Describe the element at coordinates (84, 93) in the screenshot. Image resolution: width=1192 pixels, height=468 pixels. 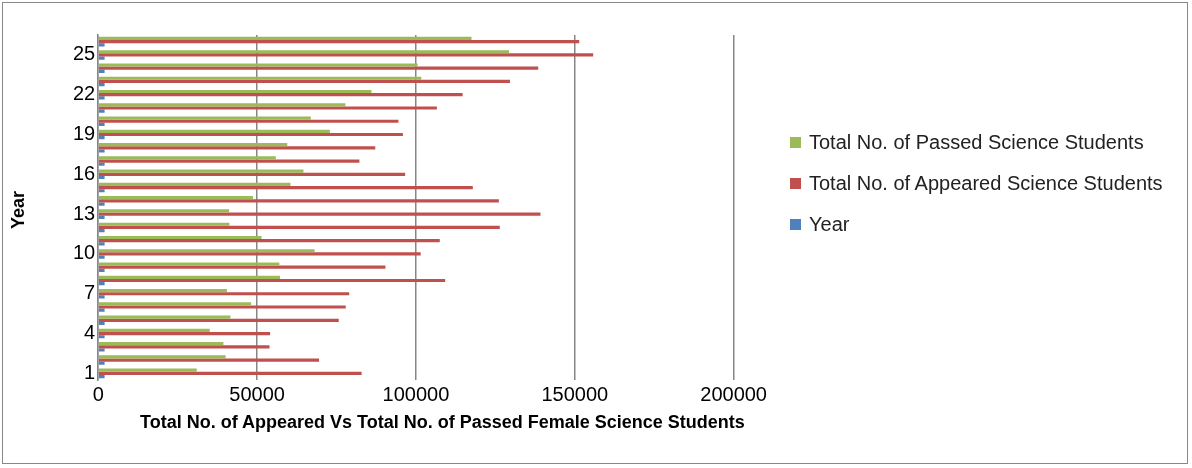
I see `y-tick-label: 22` at that location.